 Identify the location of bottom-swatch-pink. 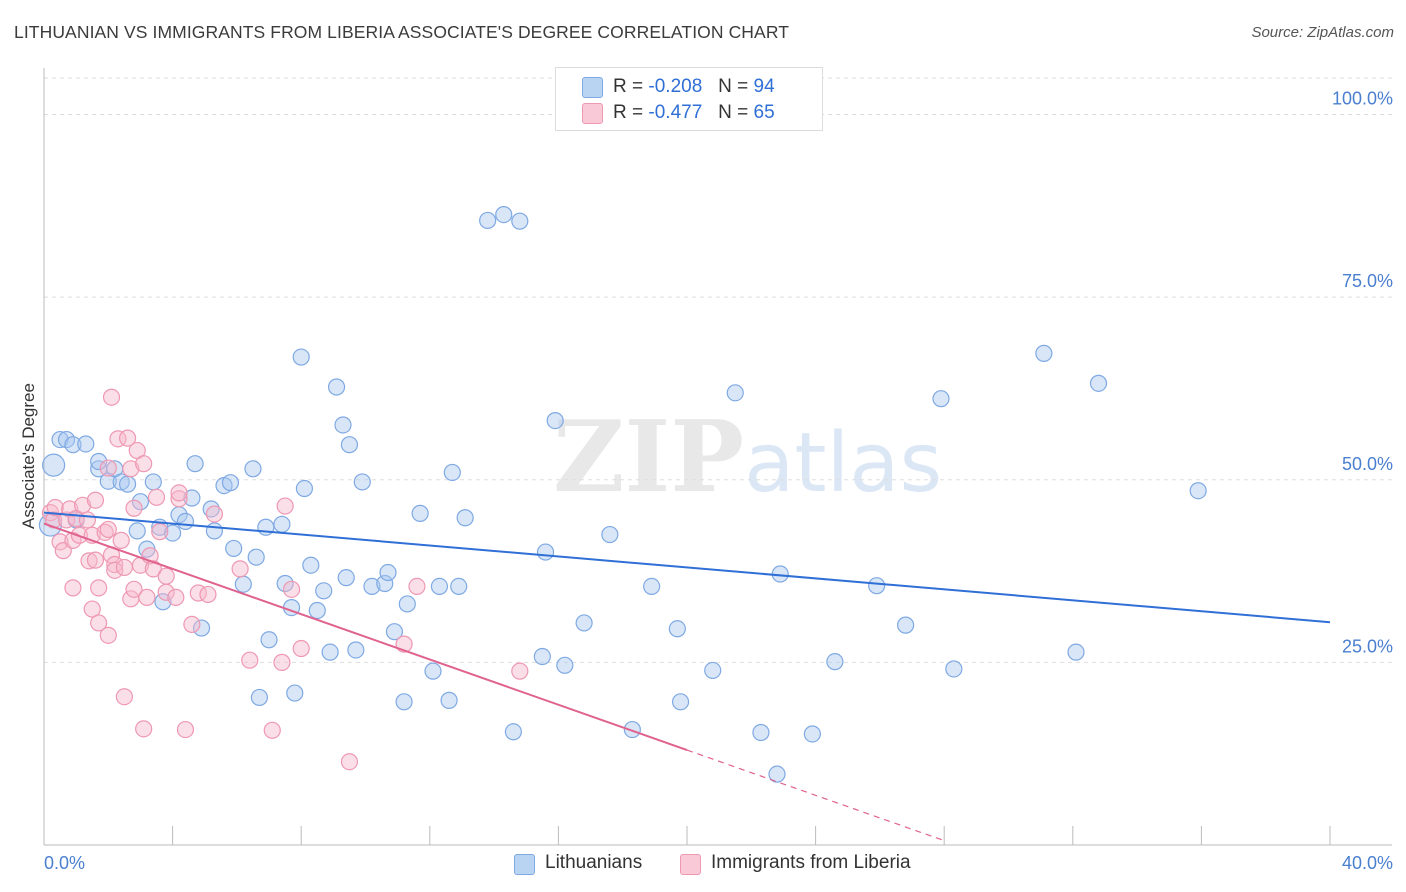
(690, 864).